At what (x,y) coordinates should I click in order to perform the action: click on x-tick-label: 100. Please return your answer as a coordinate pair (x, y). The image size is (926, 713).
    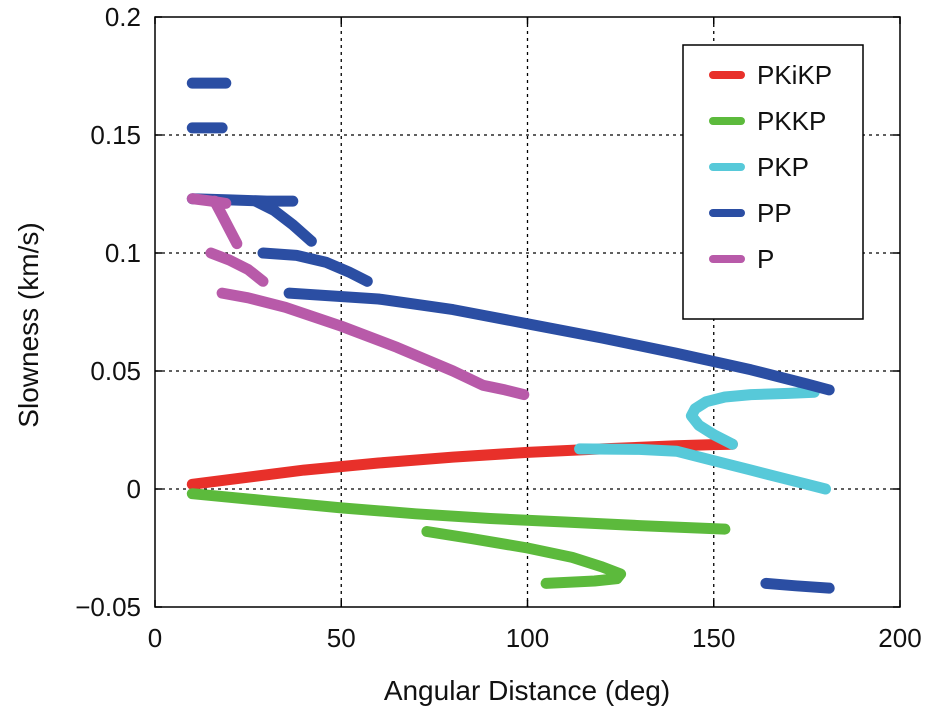
    Looking at the image, I should click on (527, 638).